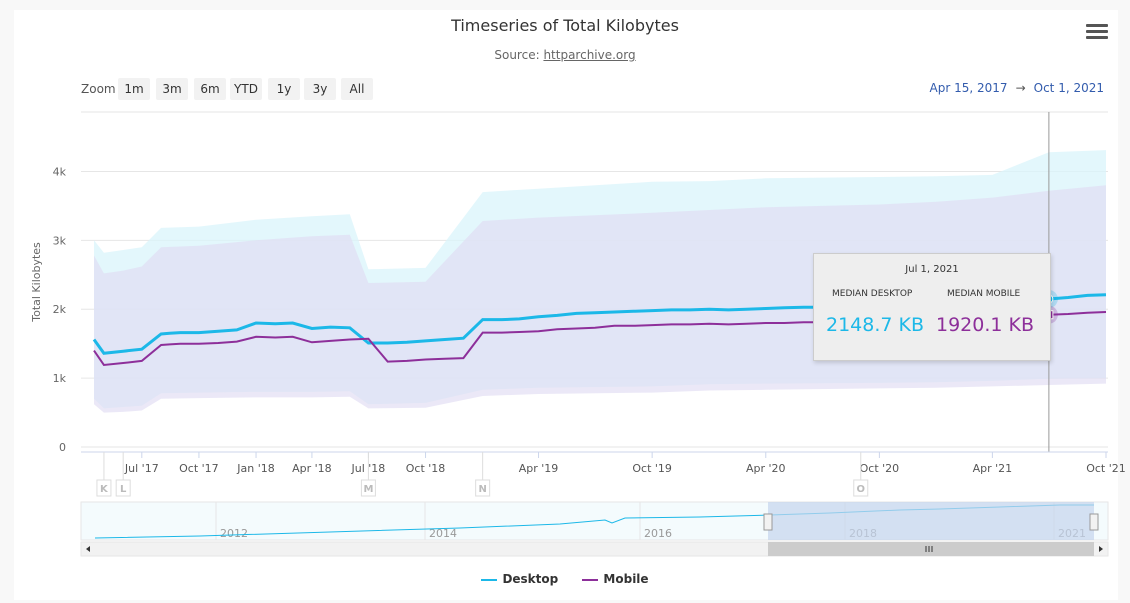 This screenshot has height=603, width=1130. Describe the element at coordinates (234, 533) in the screenshot. I see `navigator-year-label: 2012` at that location.